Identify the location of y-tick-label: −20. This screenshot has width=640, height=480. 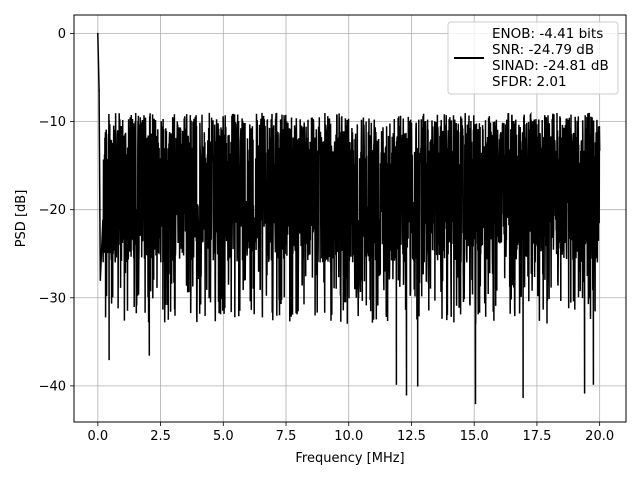
(52, 210).